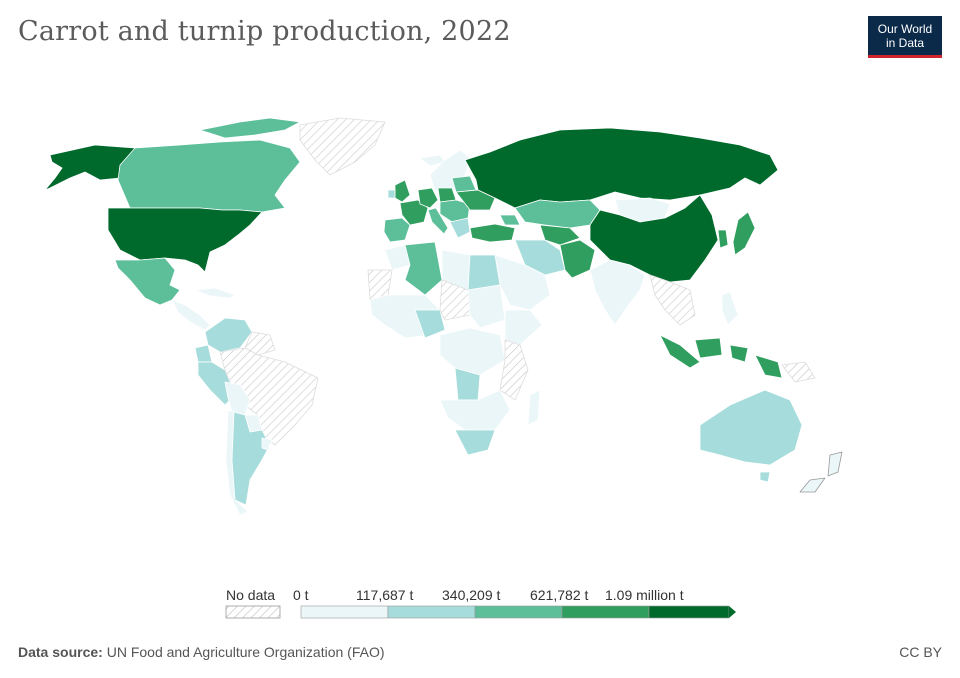 Image resolution: width=960 pixels, height=678 pixels. What do you see at coordinates (723, 239) in the screenshot?
I see `region-korea` at bounding box center [723, 239].